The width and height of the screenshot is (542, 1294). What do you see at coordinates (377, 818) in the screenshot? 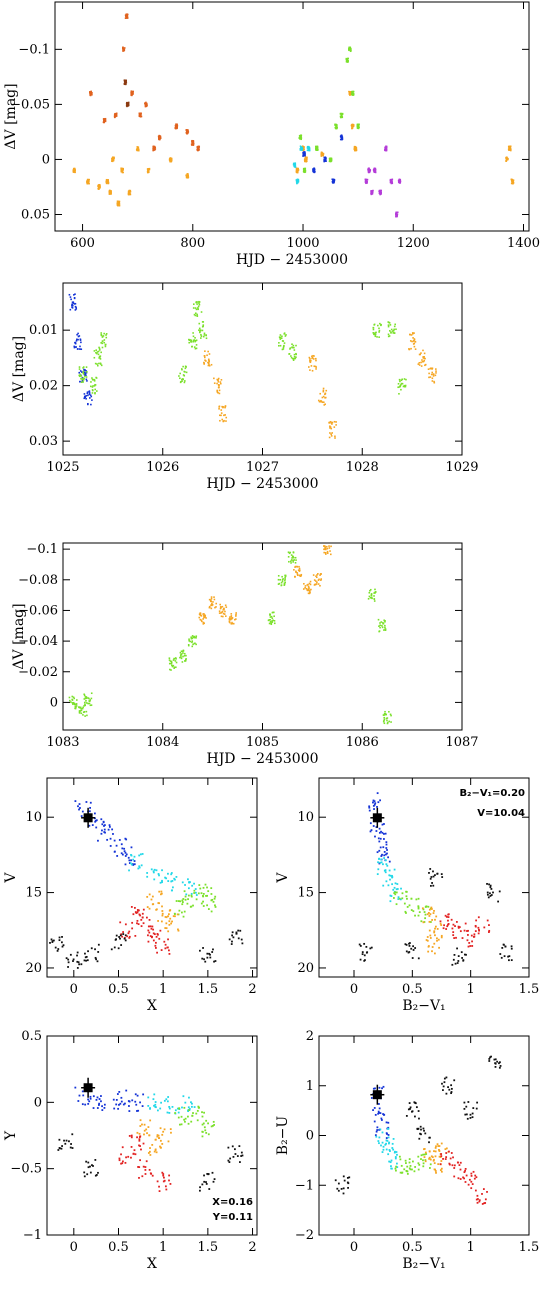
I see `target-marker` at bounding box center [377, 818].